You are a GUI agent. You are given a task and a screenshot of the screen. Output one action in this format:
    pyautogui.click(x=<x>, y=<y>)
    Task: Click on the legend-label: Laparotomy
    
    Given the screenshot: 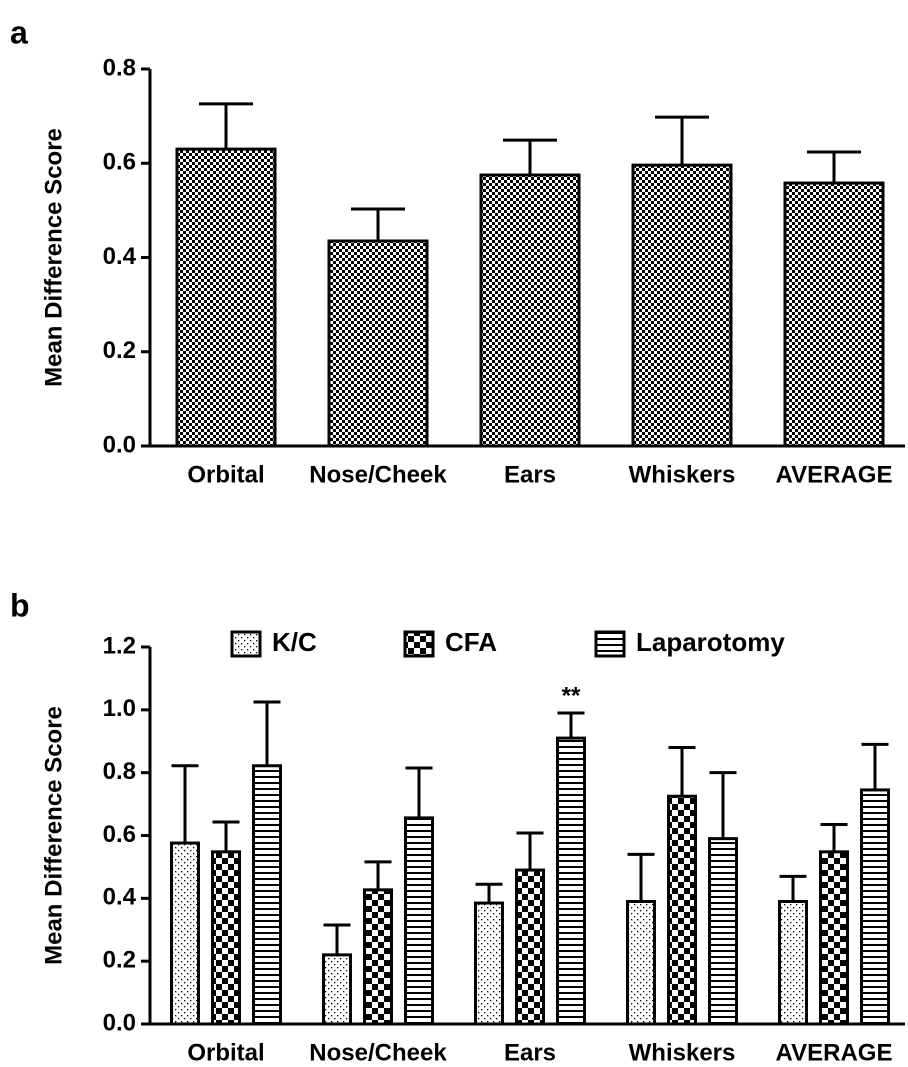 What is the action you would take?
    pyautogui.click(x=710, y=642)
    